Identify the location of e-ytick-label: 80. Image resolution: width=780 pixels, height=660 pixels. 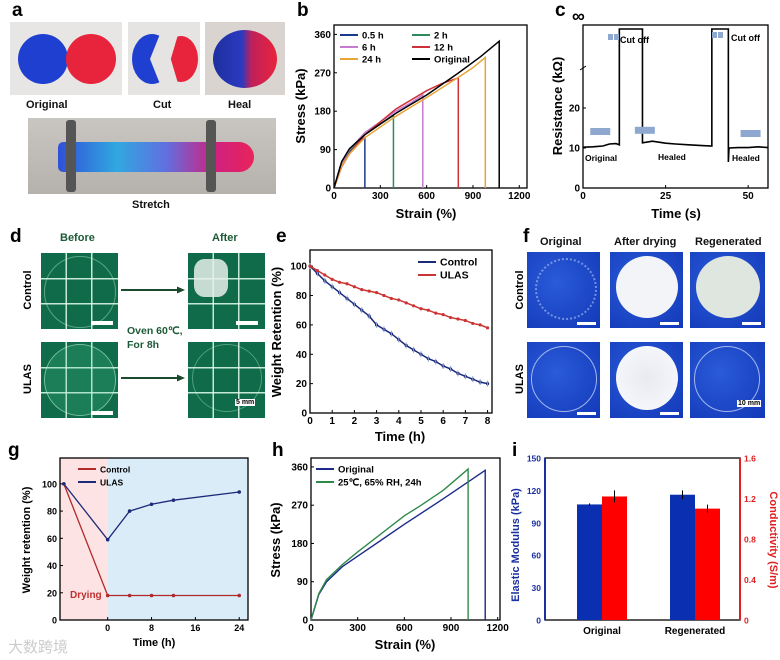
(302, 296).